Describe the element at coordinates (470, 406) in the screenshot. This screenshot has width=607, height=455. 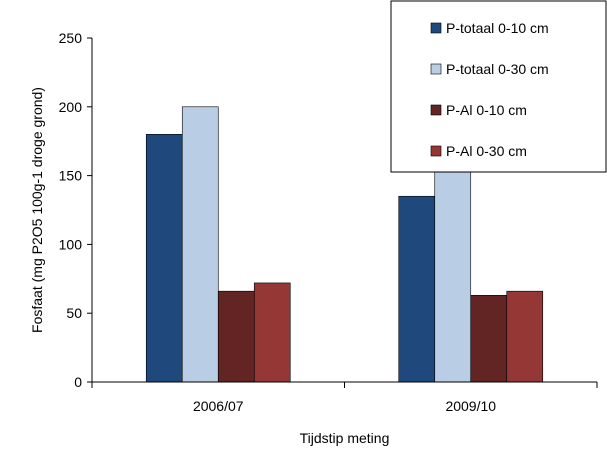
I see `x-tick-label: 2009/10` at that location.